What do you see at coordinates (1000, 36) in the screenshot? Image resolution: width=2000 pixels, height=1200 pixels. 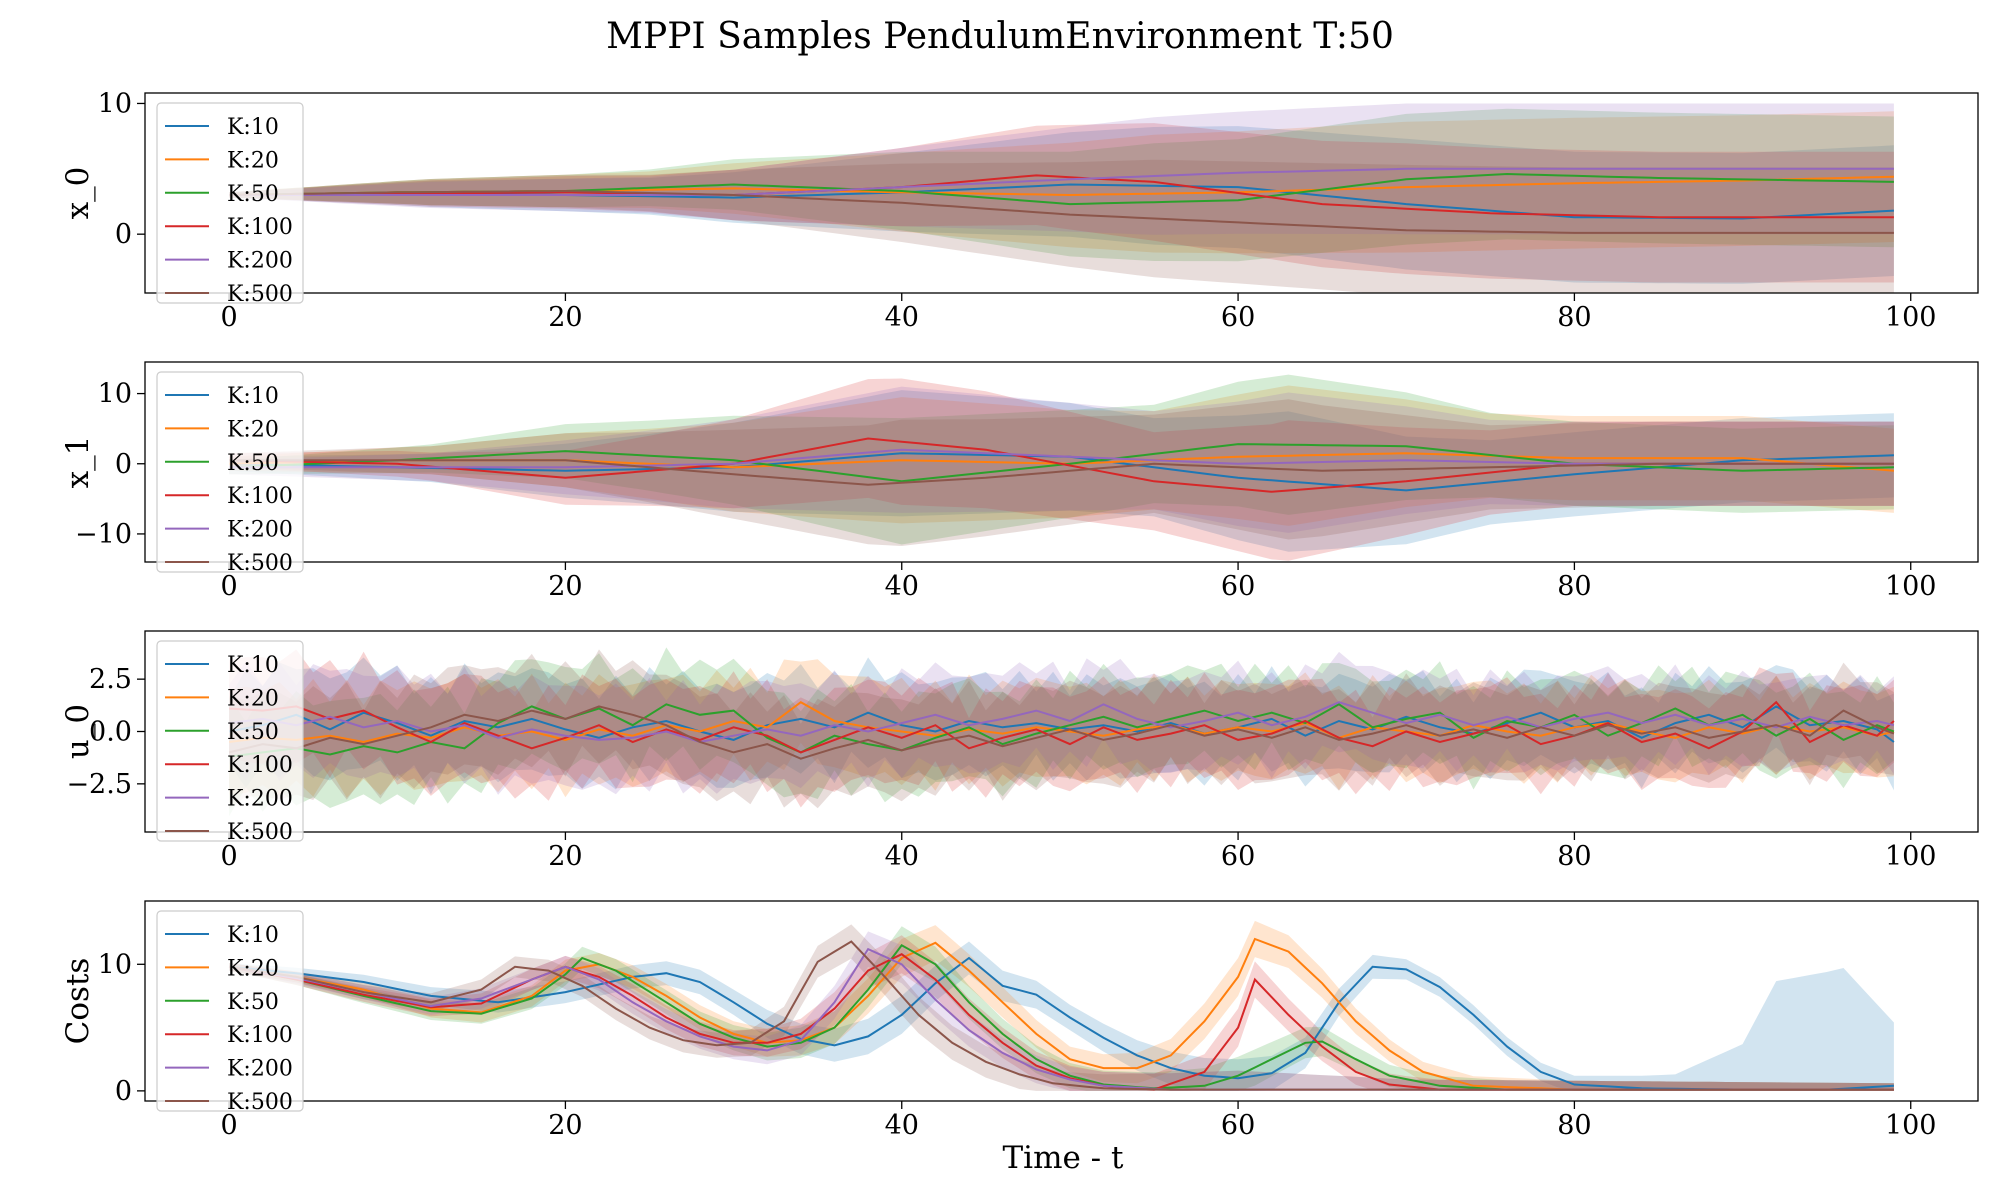 I see `chart-title: MPPI Samples PendulumEnvironment T:50` at bounding box center [1000, 36].